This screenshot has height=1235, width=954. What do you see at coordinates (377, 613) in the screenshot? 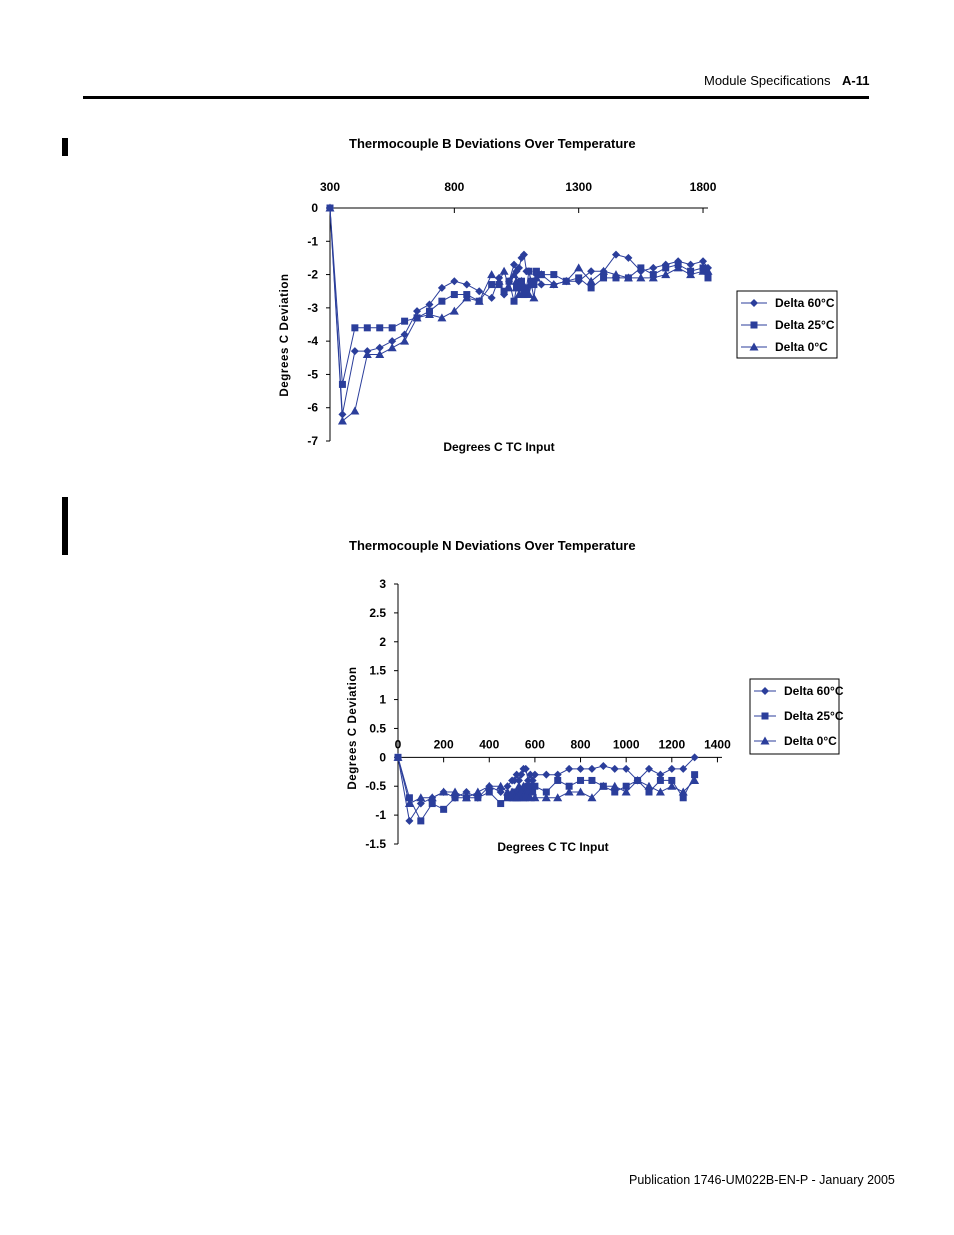
I see `y-tick-label: 2.5` at bounding box center [377, 613].